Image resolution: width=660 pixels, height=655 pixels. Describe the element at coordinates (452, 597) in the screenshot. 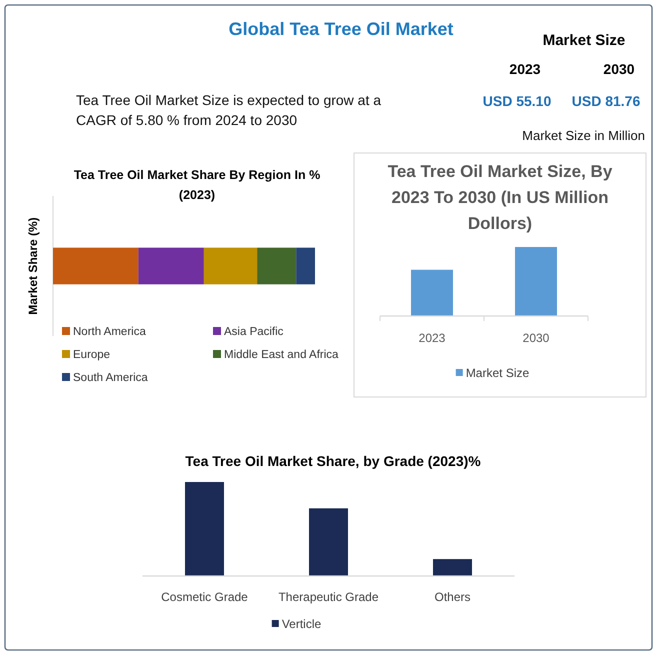

I see `x-tick-label: Others` at that location.